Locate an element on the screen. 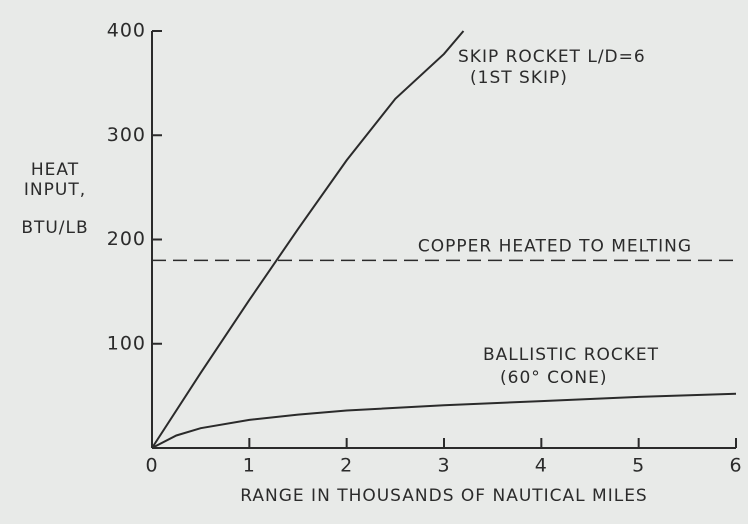  y-label-line: INPUT, is located at coordinates (55, 190).